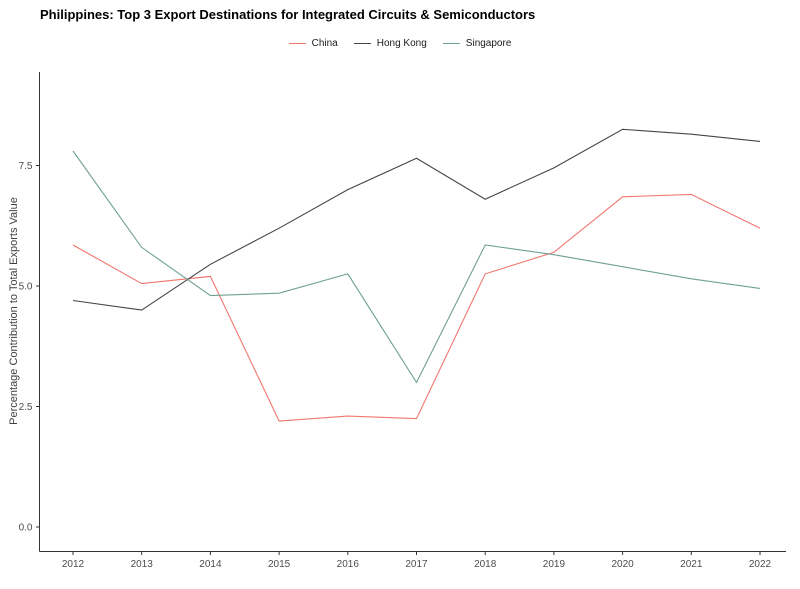 This screenshot has height=589, width=800. I want to click on x-tick-label: 2019, so click(554, 564).